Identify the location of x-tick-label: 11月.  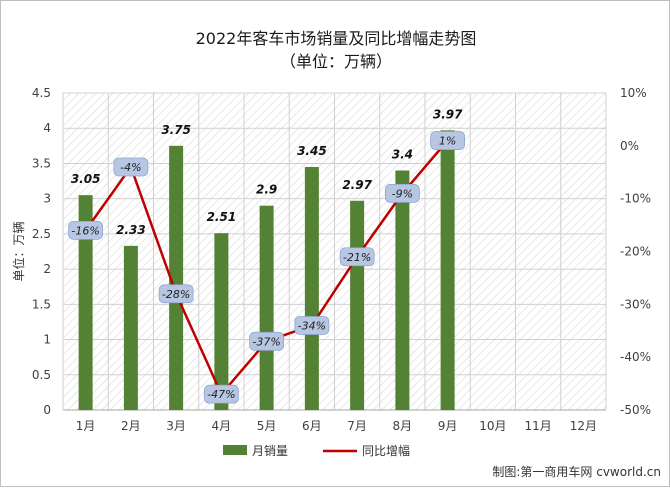
(537, 426).